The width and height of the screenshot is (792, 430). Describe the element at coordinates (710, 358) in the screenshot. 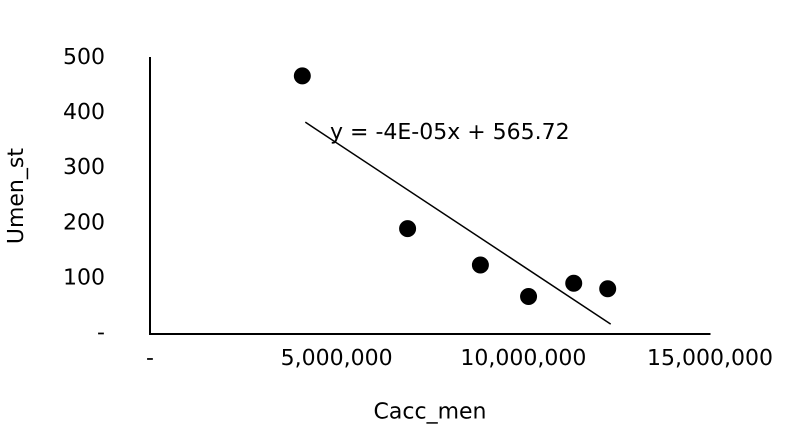

I see `x-tick-label: 15,000,000` at that location.